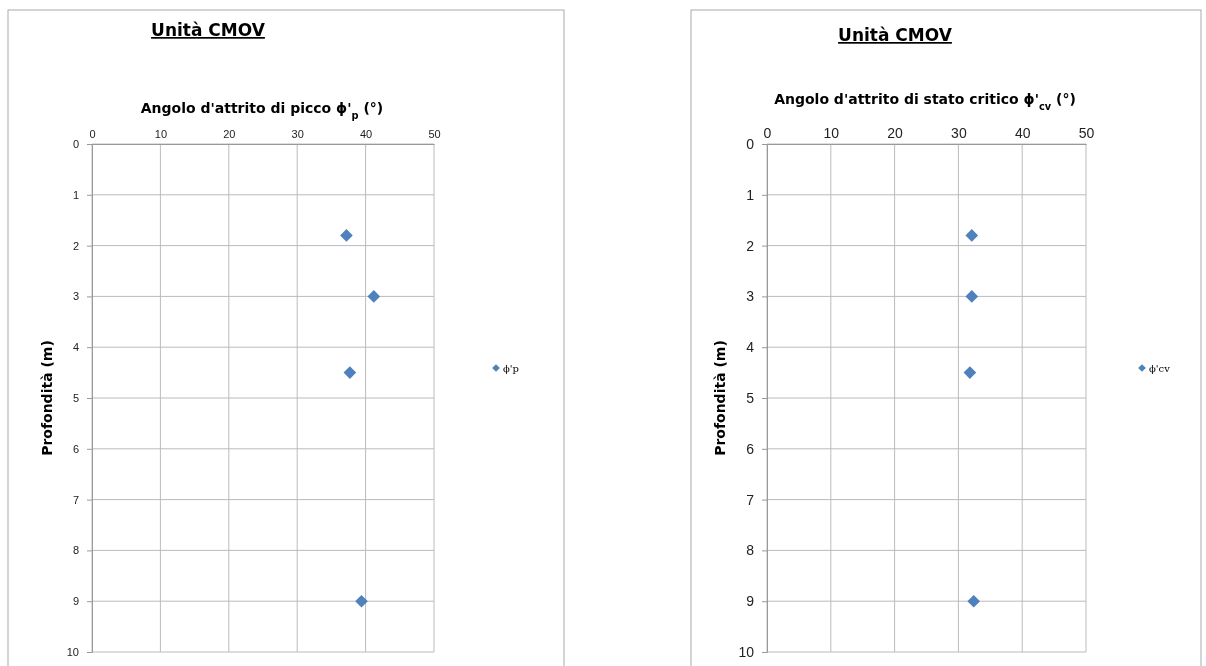  I want to click on y-tick-label: 0, so click(75, 144).